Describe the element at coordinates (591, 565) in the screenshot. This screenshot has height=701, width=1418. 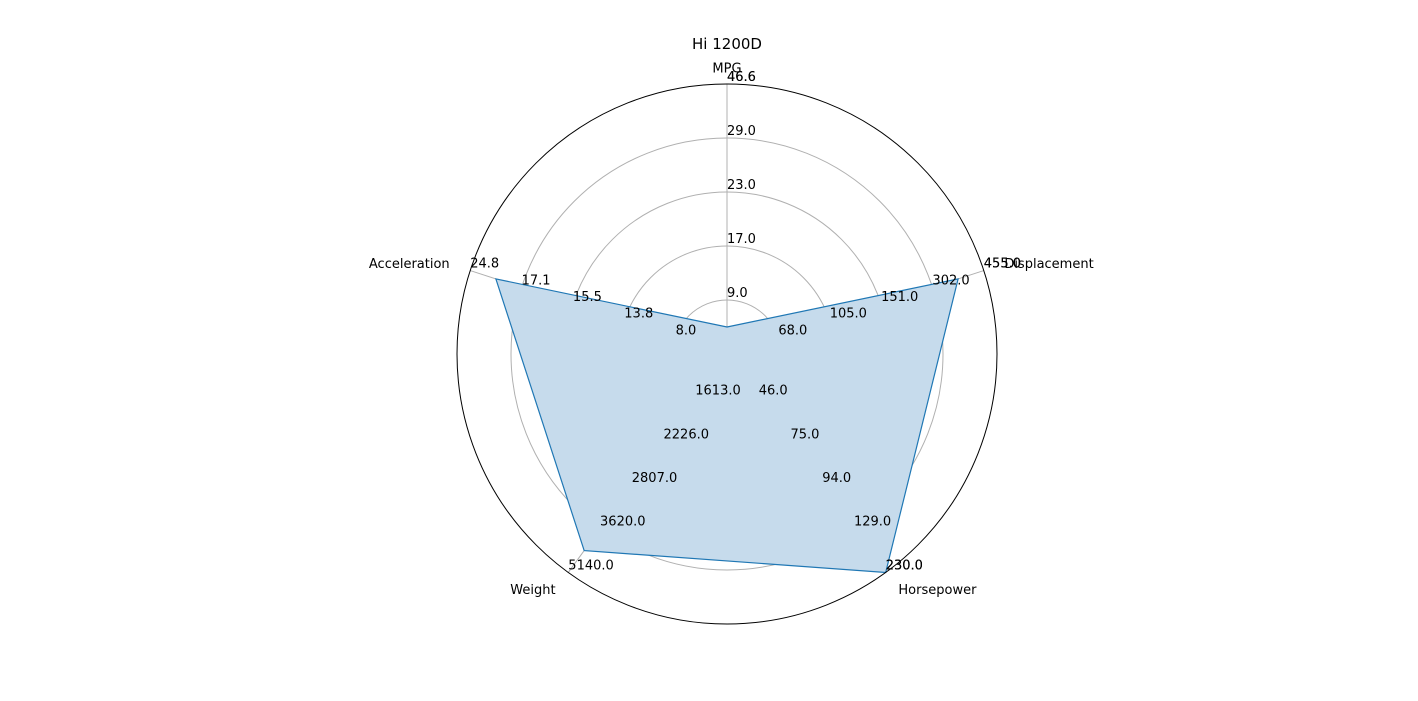
I see `tick-label-weight-5: 5140.0` at that location.